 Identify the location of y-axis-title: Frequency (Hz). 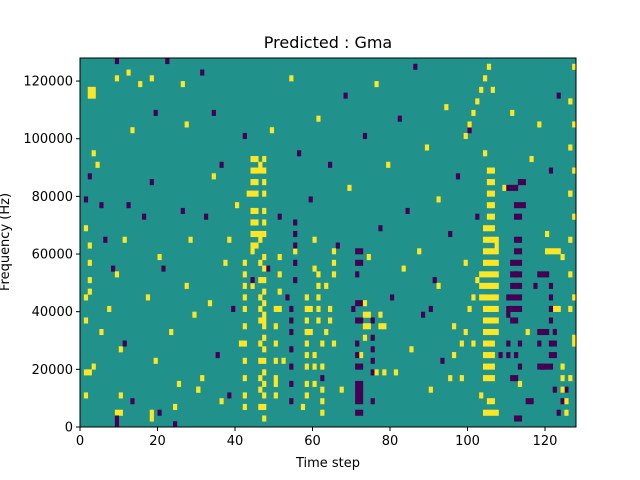
(6, 242).